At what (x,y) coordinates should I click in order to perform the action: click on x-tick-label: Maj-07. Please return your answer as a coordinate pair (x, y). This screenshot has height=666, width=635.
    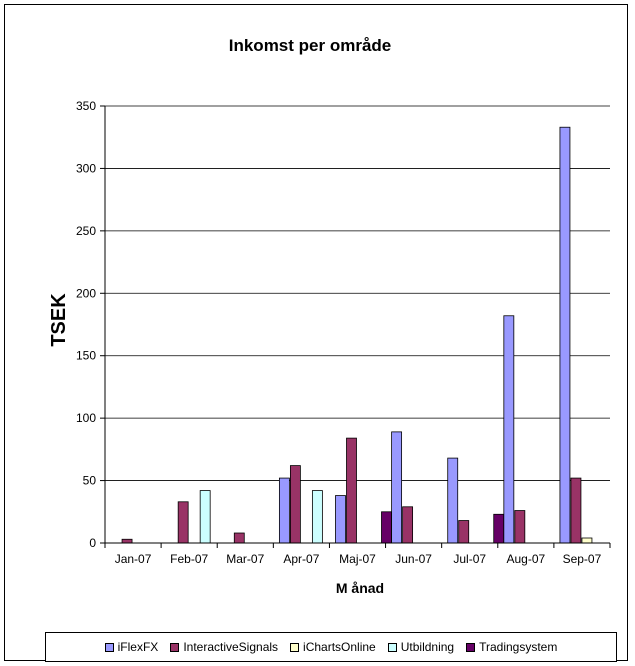
    Looking at the image, I should click on (357, 559).